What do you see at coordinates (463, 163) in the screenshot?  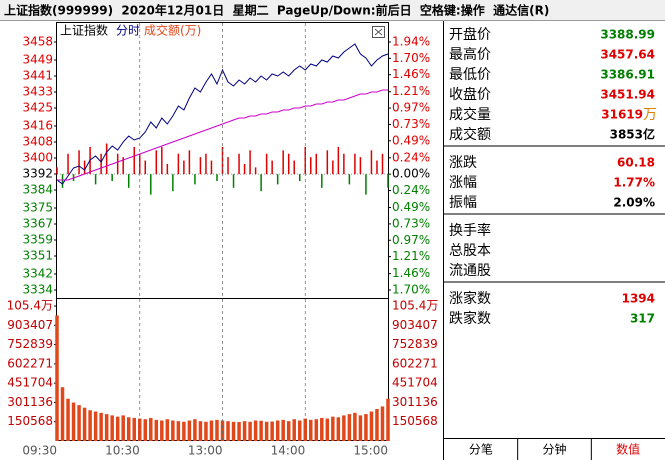 I see `panel-label: 涨跌` at bounding box center [463, 163].